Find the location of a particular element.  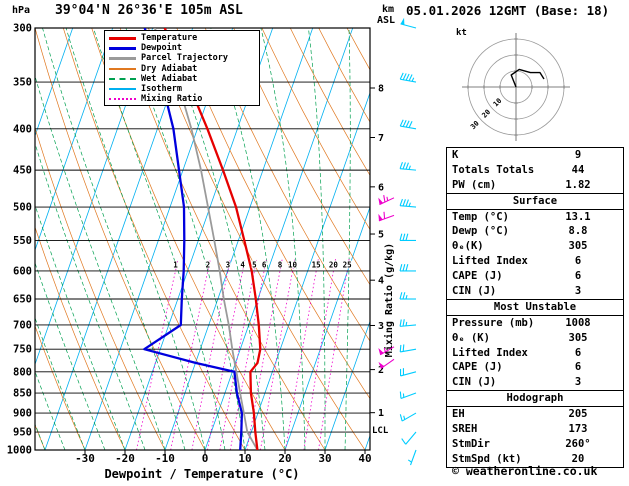

svg-text: 550 is located at coordinates (22, 241).